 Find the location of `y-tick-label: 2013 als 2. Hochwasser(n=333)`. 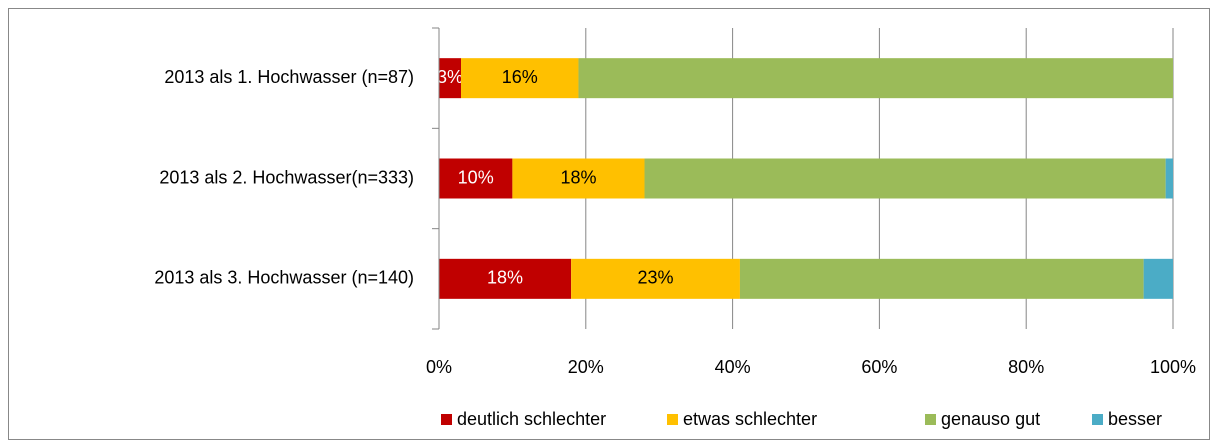

y-tick-label: 2013 als 2. Hochwasser(n=333) is located at coordinates (286, 177).